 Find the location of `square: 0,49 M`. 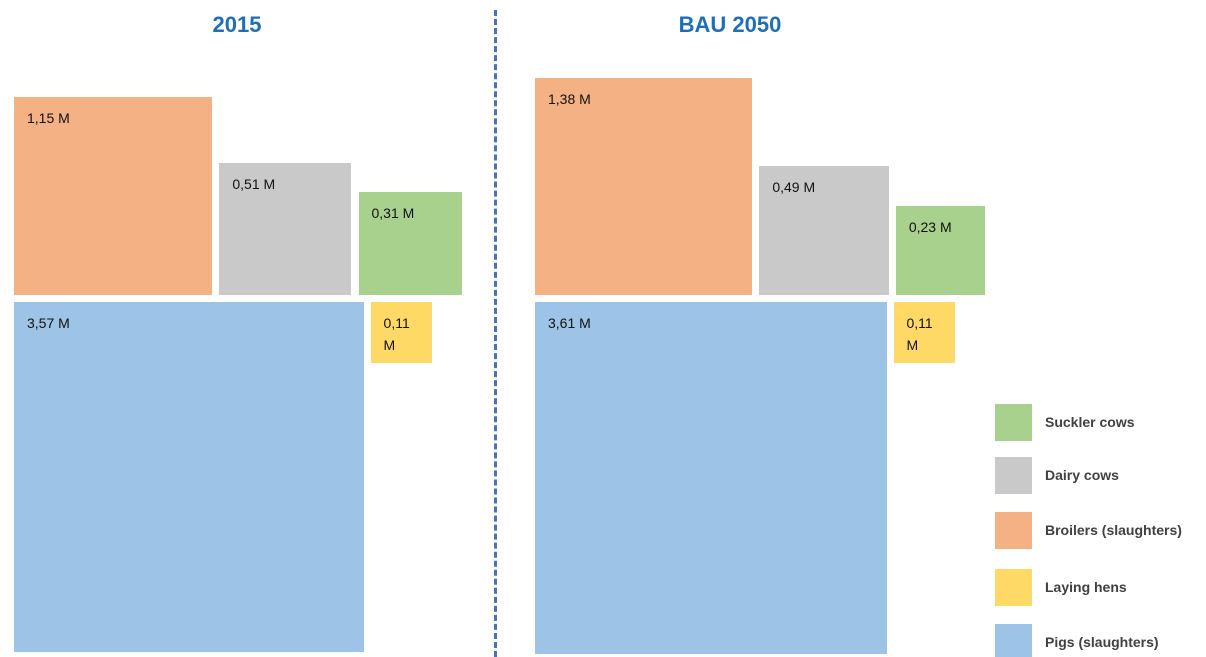

square: 0,49 M is located at coordinates (824, 230).